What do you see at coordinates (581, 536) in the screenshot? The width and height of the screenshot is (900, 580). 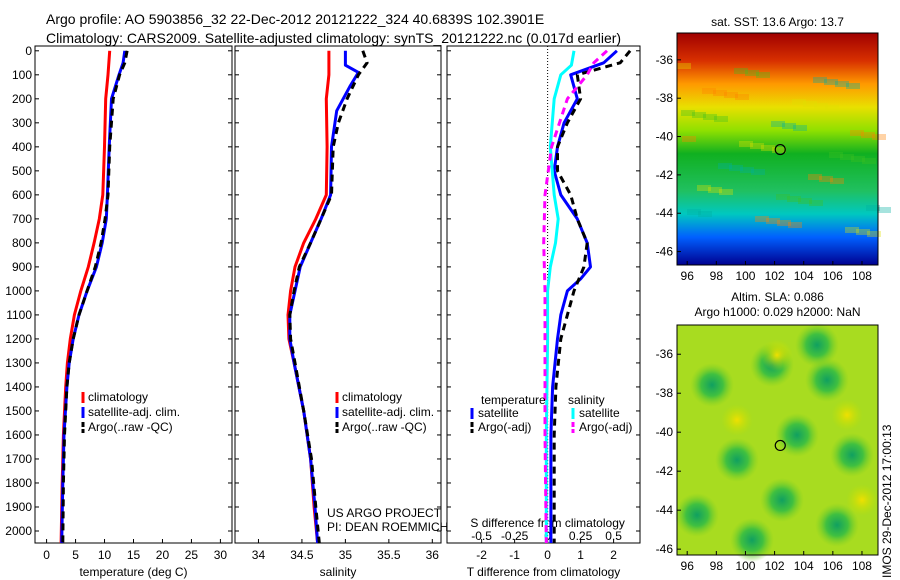 I see `x2-tick-label: 0.25` at bounding box center [581, 536].